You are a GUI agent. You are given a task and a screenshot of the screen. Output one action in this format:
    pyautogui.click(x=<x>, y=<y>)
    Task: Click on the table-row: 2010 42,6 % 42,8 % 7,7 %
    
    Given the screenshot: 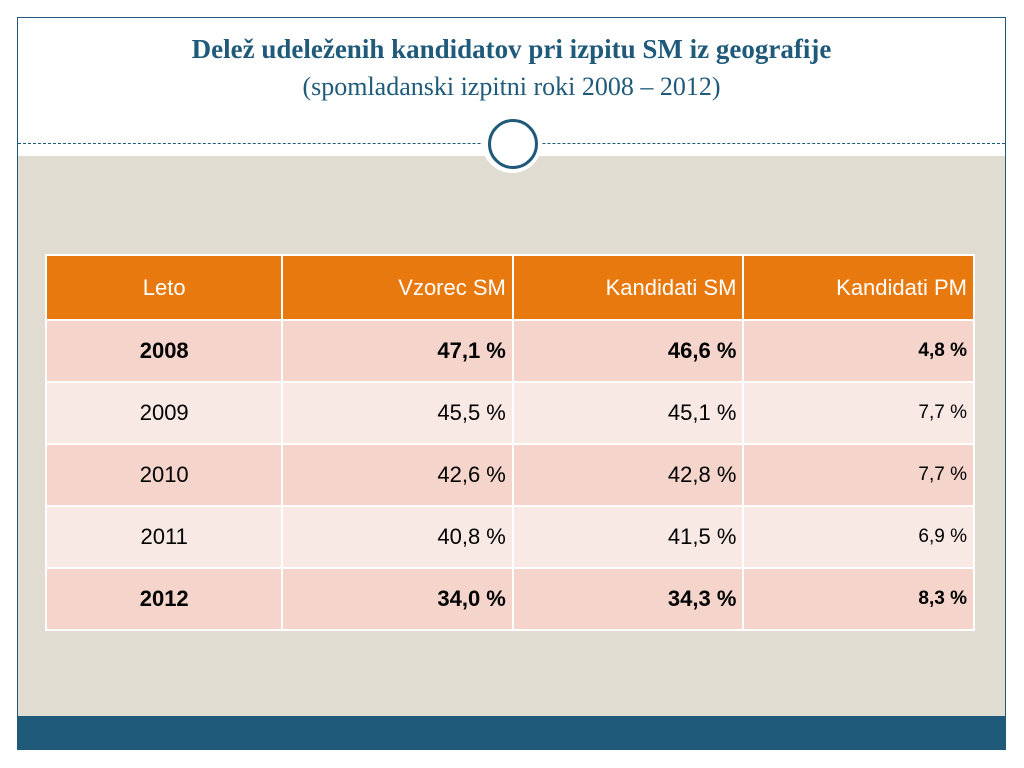 What is the action you would take?
    pyautogui.click(x=509, y=475)
    